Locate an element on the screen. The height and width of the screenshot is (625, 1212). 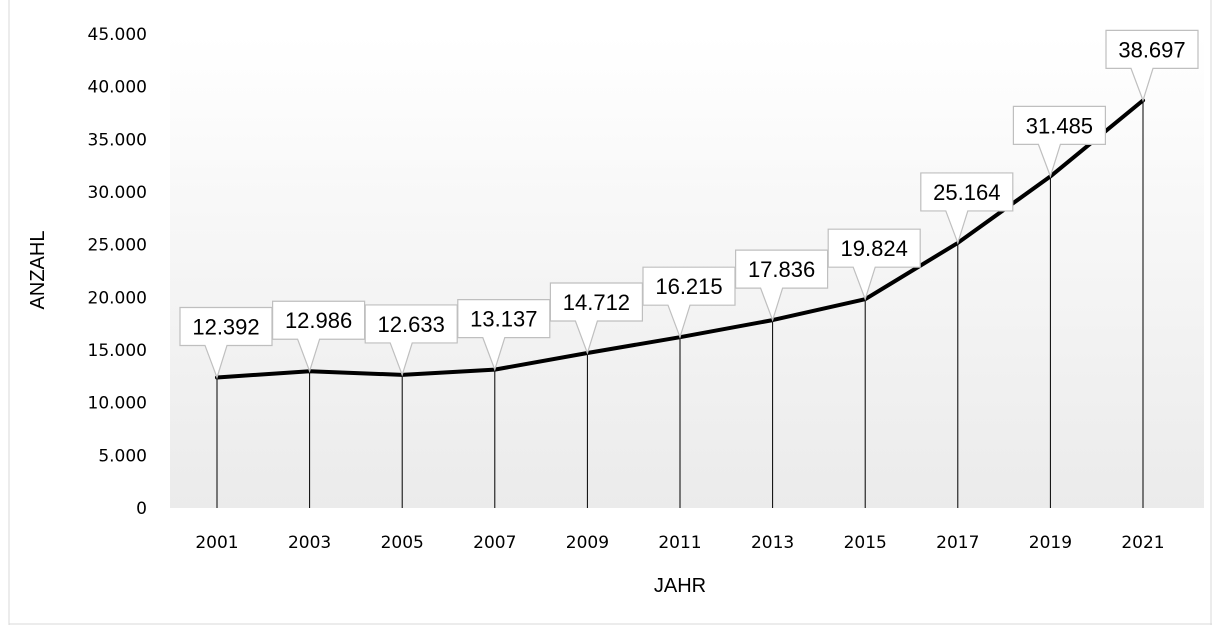
y-tick-label: 0 is located at coordinates (141, 509).